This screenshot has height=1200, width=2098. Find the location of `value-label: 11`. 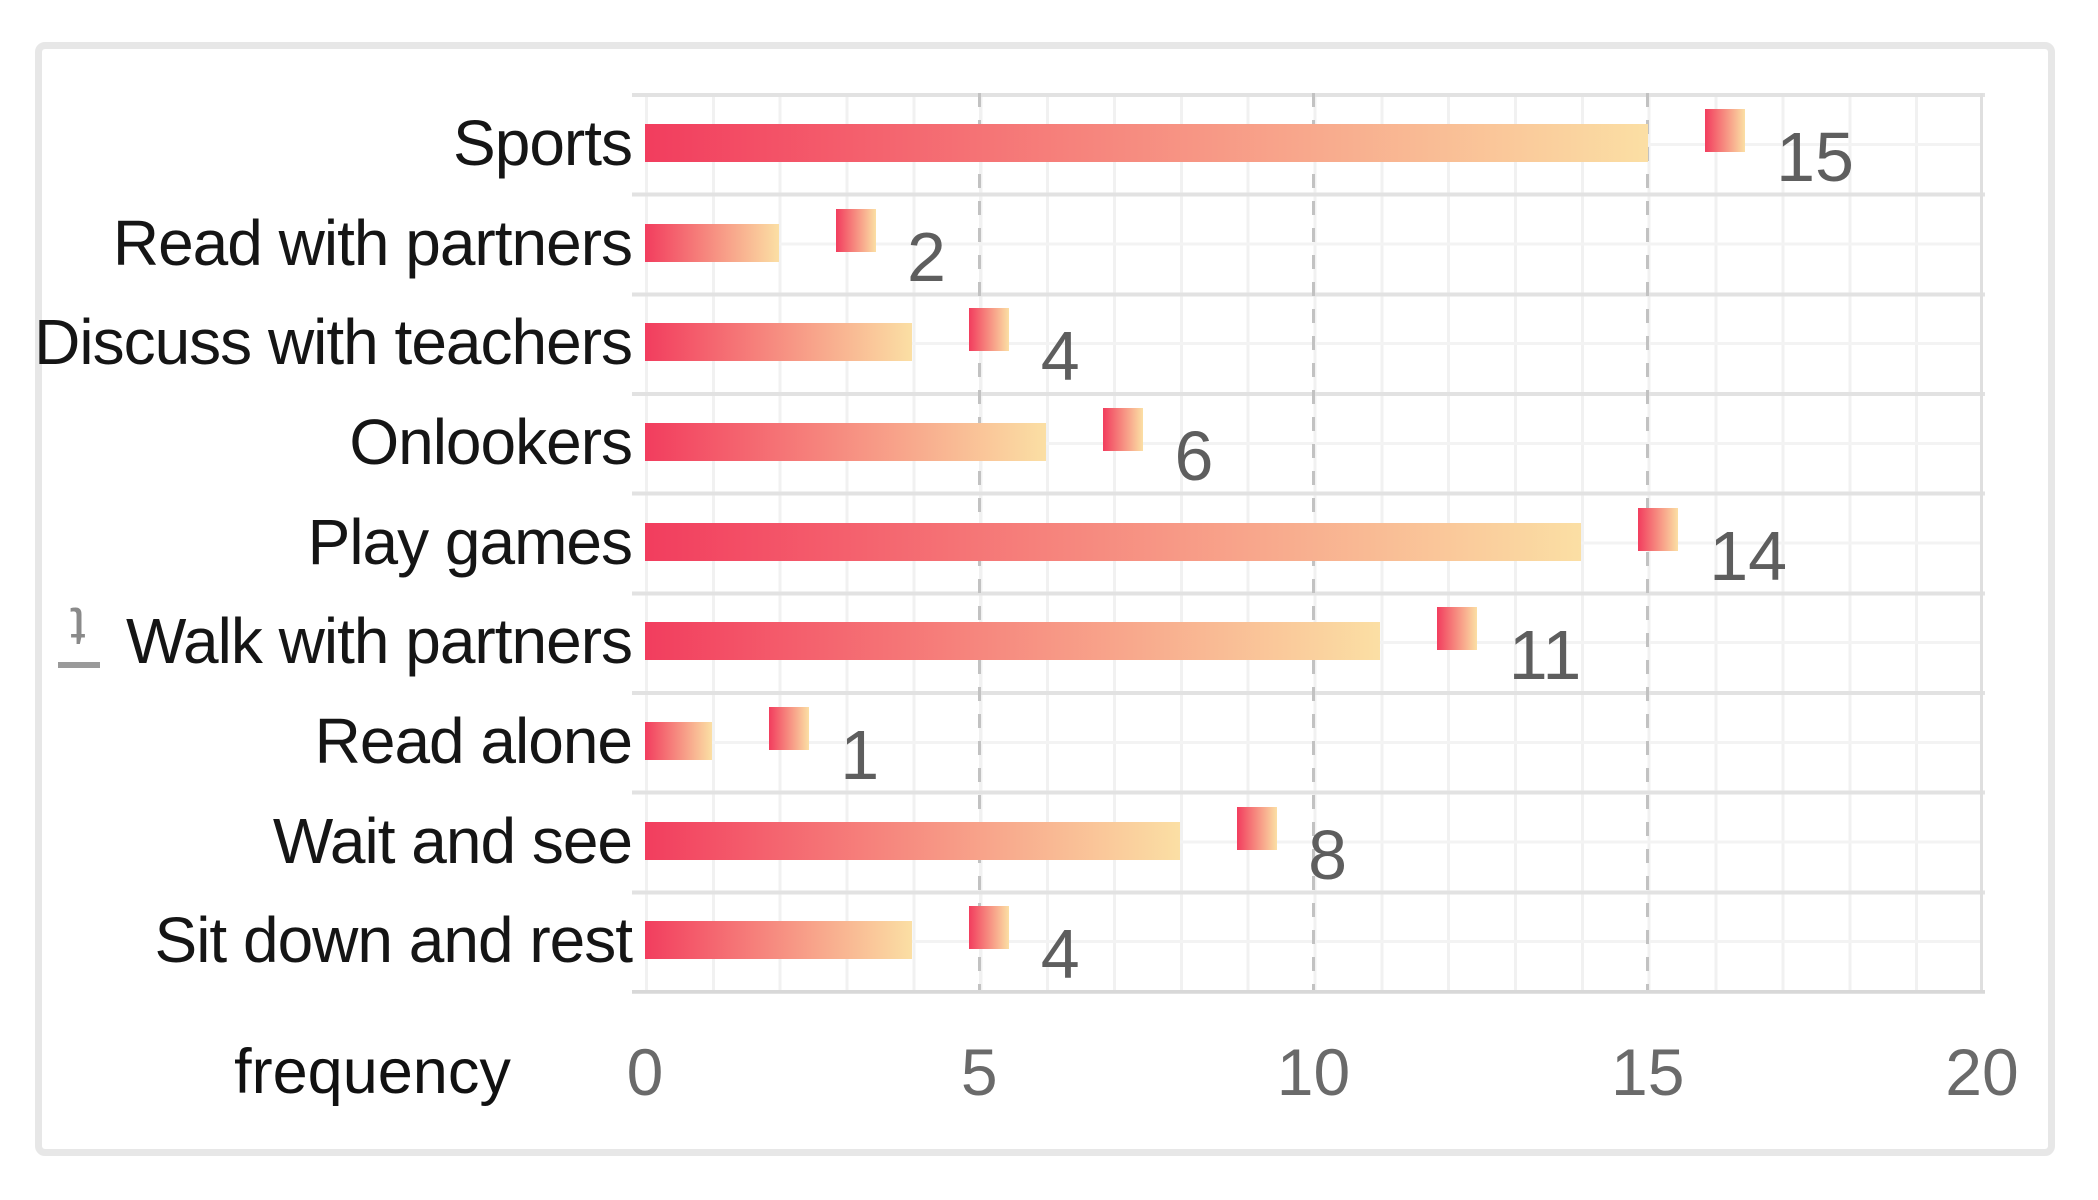

value-label: 11 is located at coordinates (1545, 655).